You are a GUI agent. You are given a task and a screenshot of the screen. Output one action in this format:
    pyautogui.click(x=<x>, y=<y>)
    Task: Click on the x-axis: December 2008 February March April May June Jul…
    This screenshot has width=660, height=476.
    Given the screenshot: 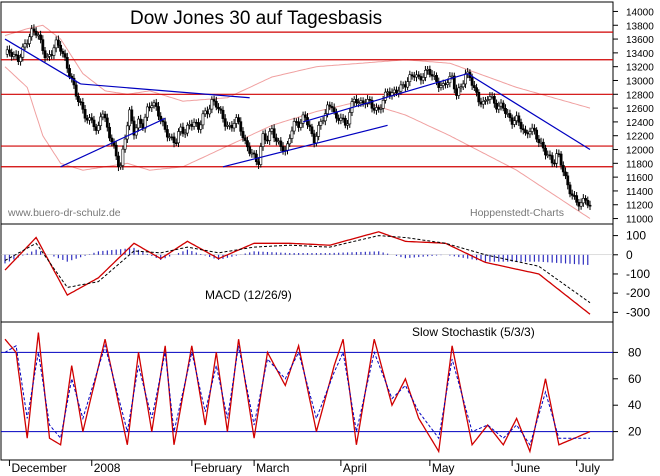 What is the action you would take?
    pyautogui.click(x=304, y=467)
    